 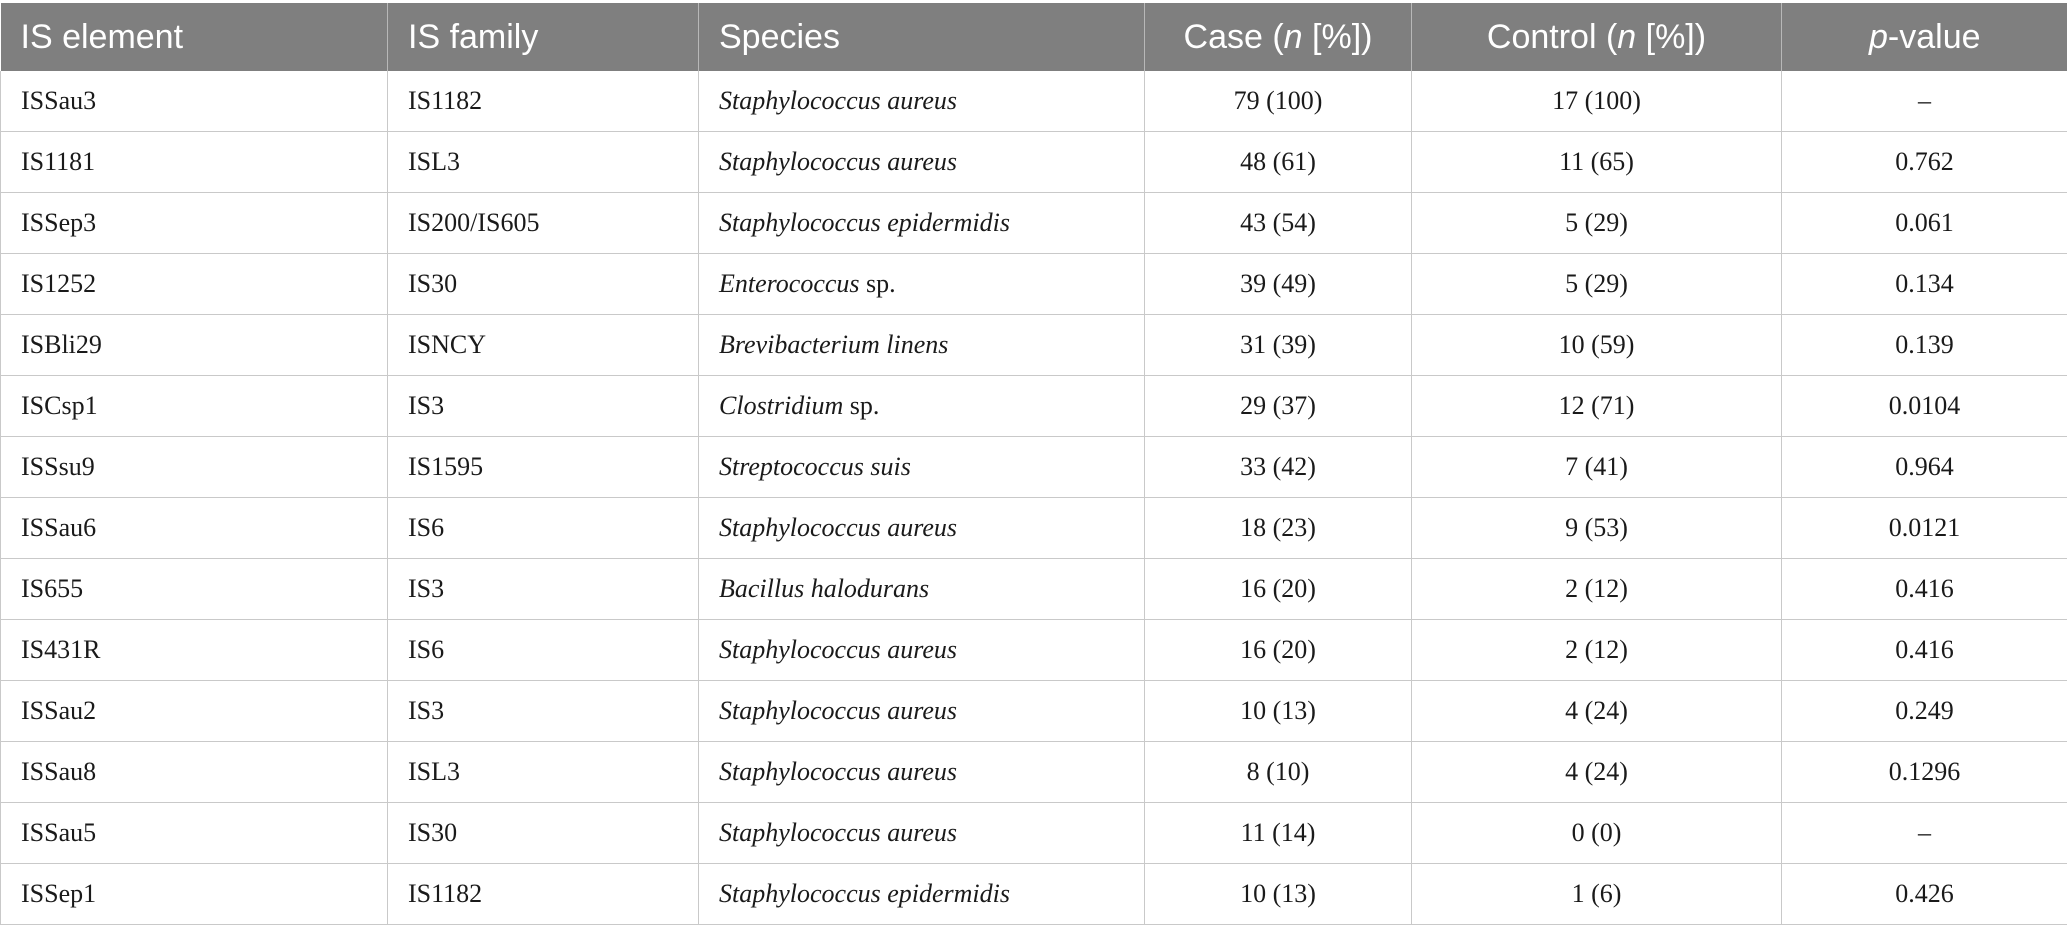 I want to click on cell-p-value: 0.139, so click(x=1924, y=345).